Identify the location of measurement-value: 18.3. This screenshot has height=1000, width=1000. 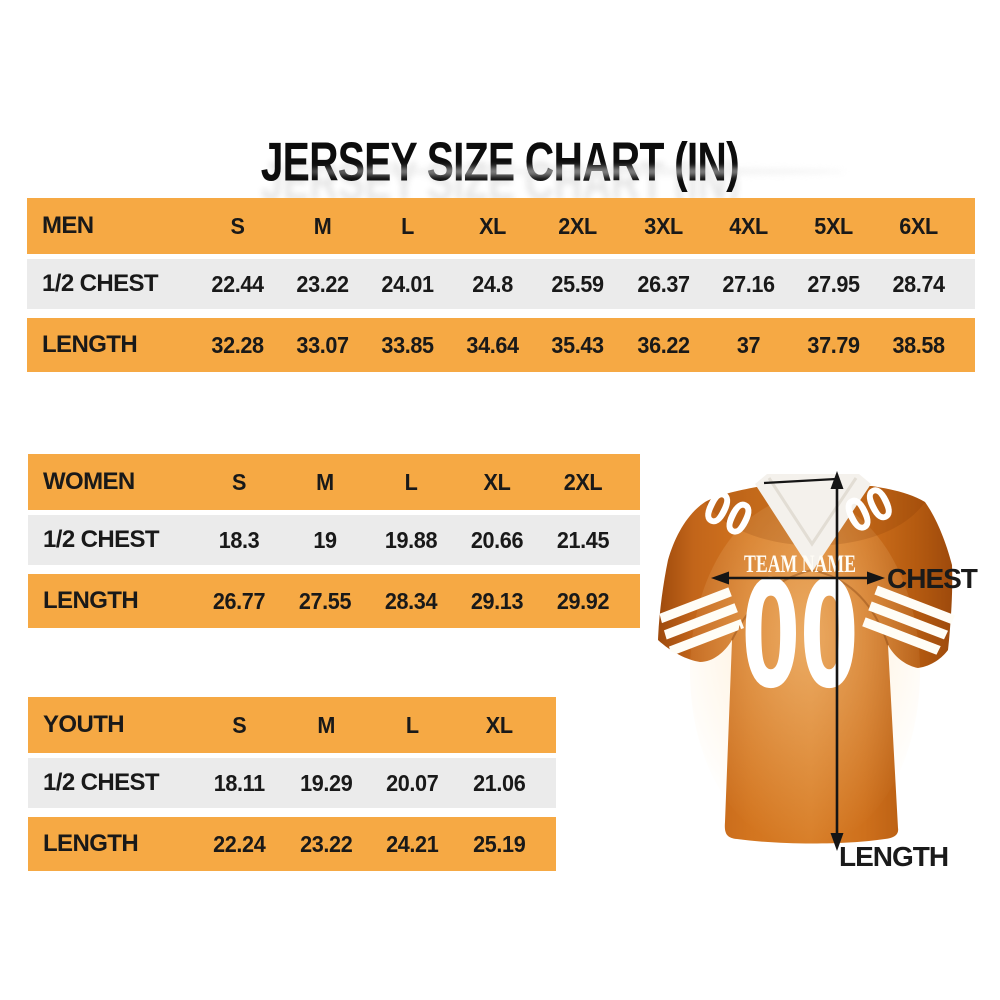
(239, 539).